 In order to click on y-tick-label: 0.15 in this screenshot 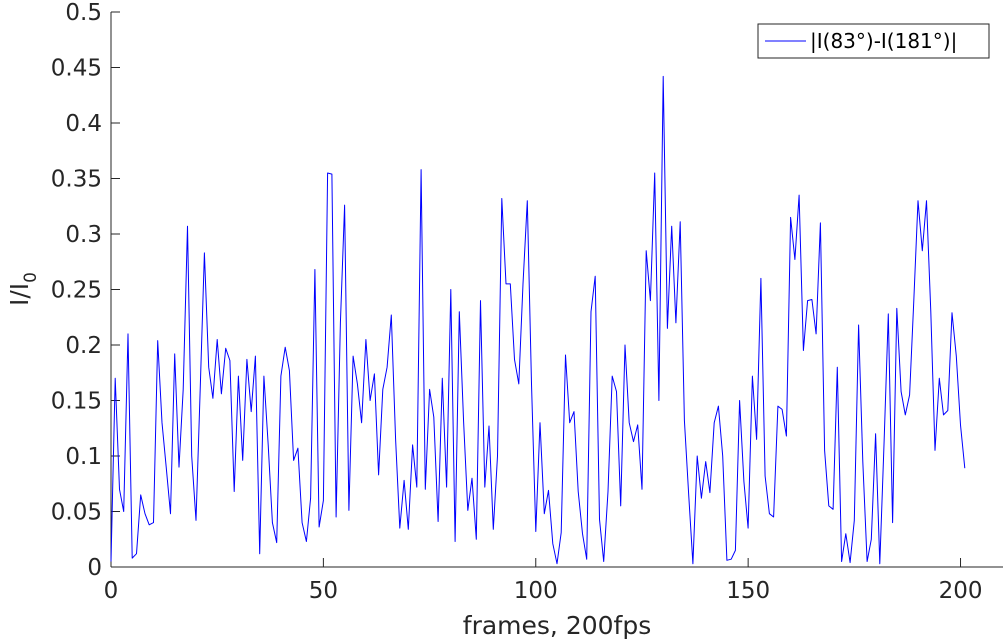, I will do `click(76, 402)`.